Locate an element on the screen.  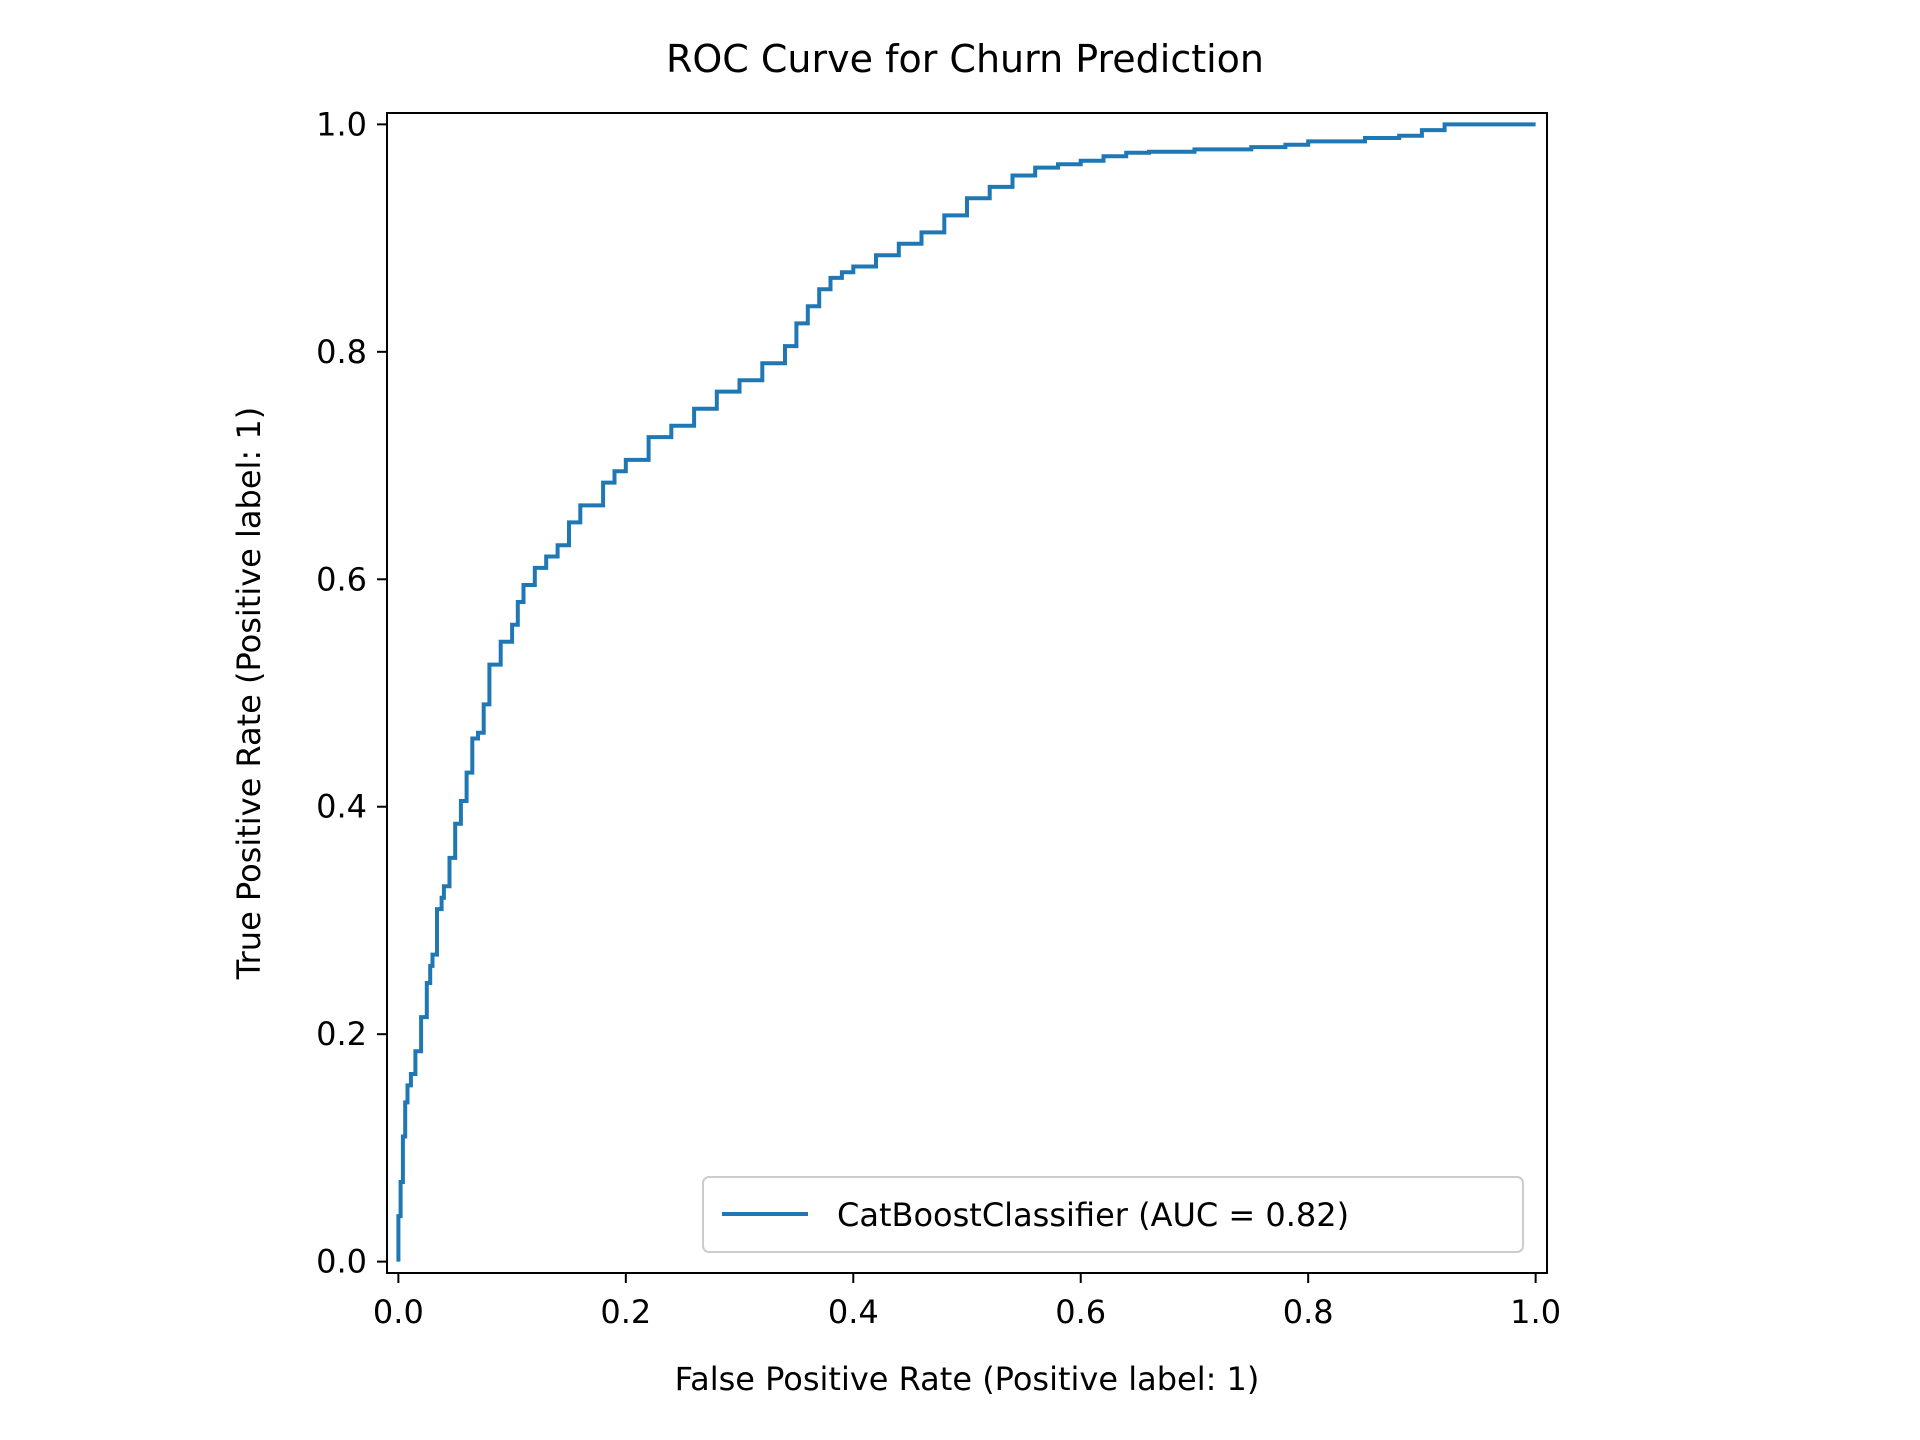
legend-box is located at coordinates (1113, 1214).